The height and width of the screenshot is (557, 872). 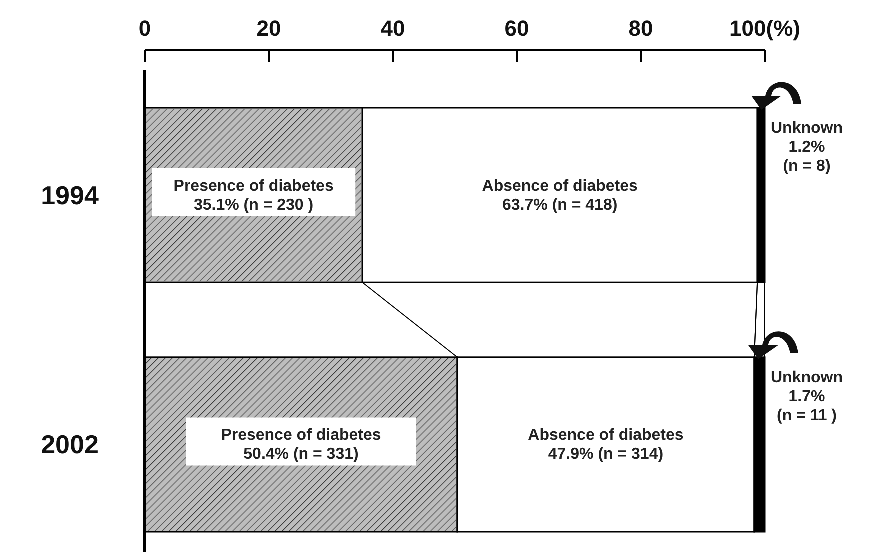 What do you see at coordinates (254, 186) in the screenshot?
I see `series-label: Presence of diabetes` at bounding box center [254, 186].